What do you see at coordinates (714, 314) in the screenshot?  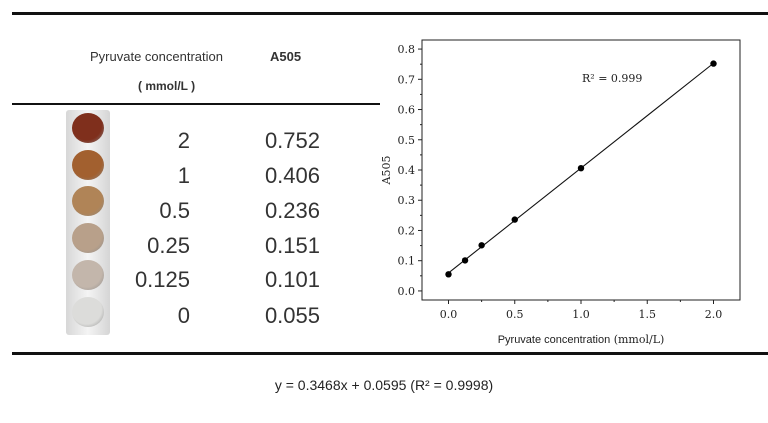 I see `x-tick-label: 2.0` at bounding box center [714, 314].